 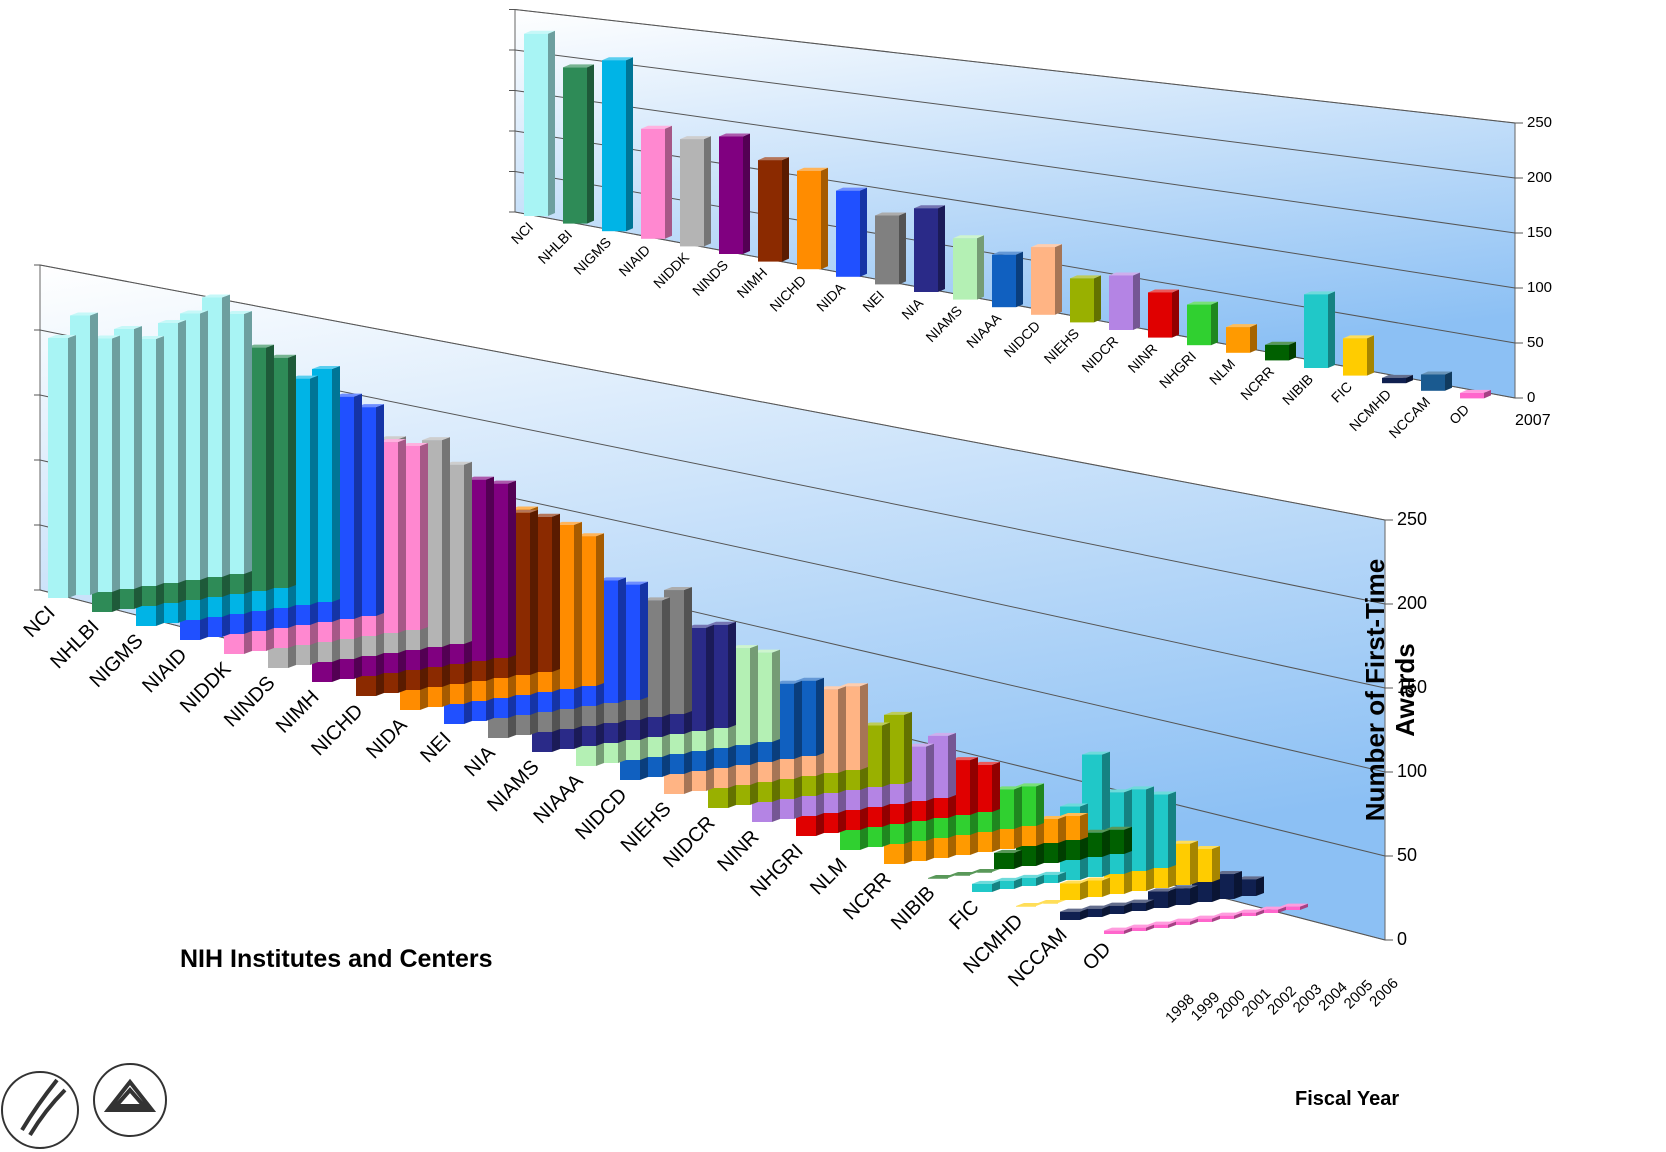 I want to click on category-label: NEI, so click(x=435, y=747).